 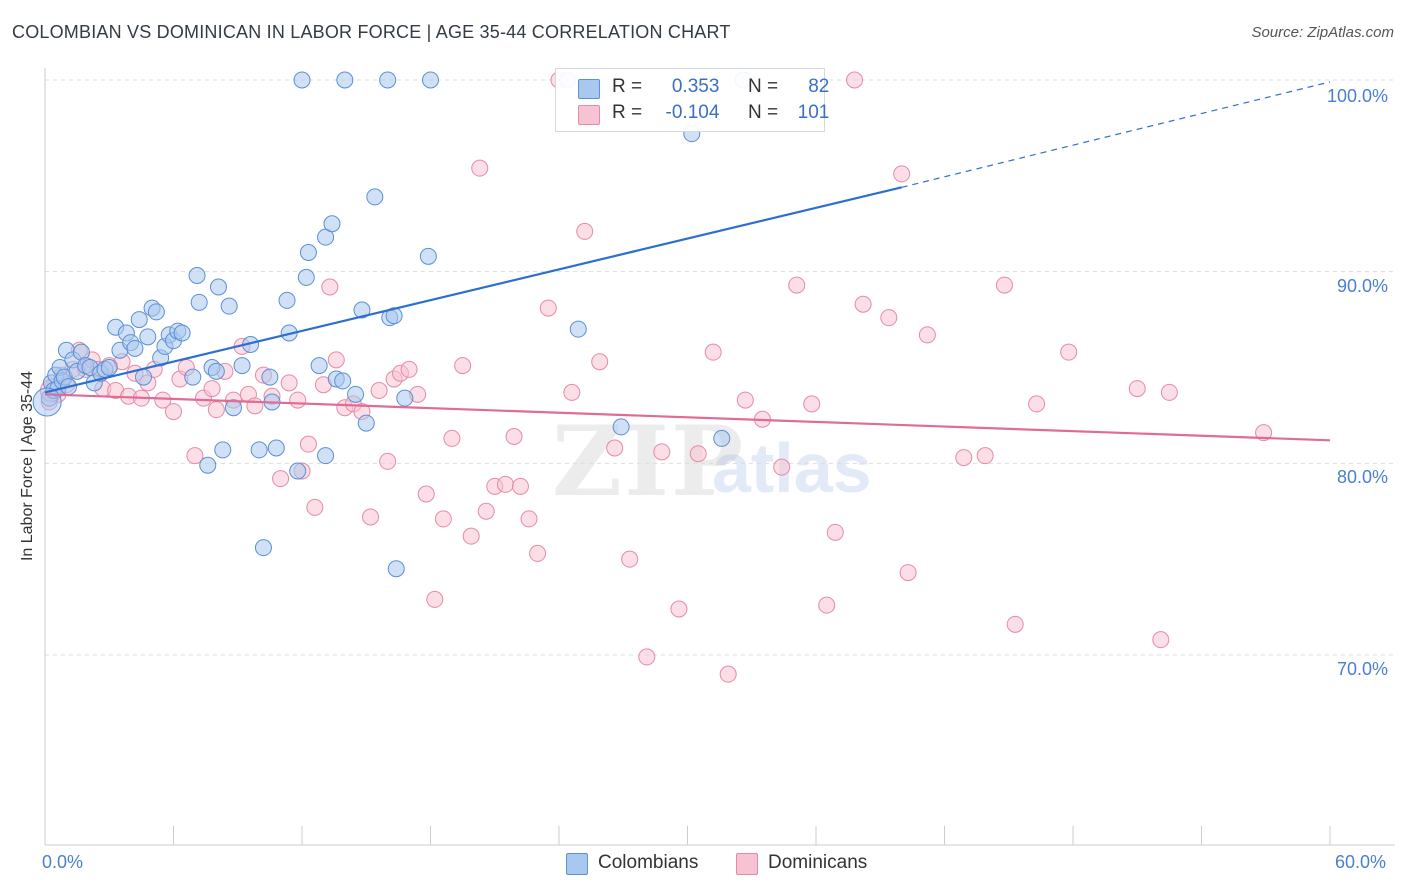 What do you see at coordinates (1361, 862) in the screenshot?
I see `x-tick-label: 60.0%` at bounding box center [1361, 862].